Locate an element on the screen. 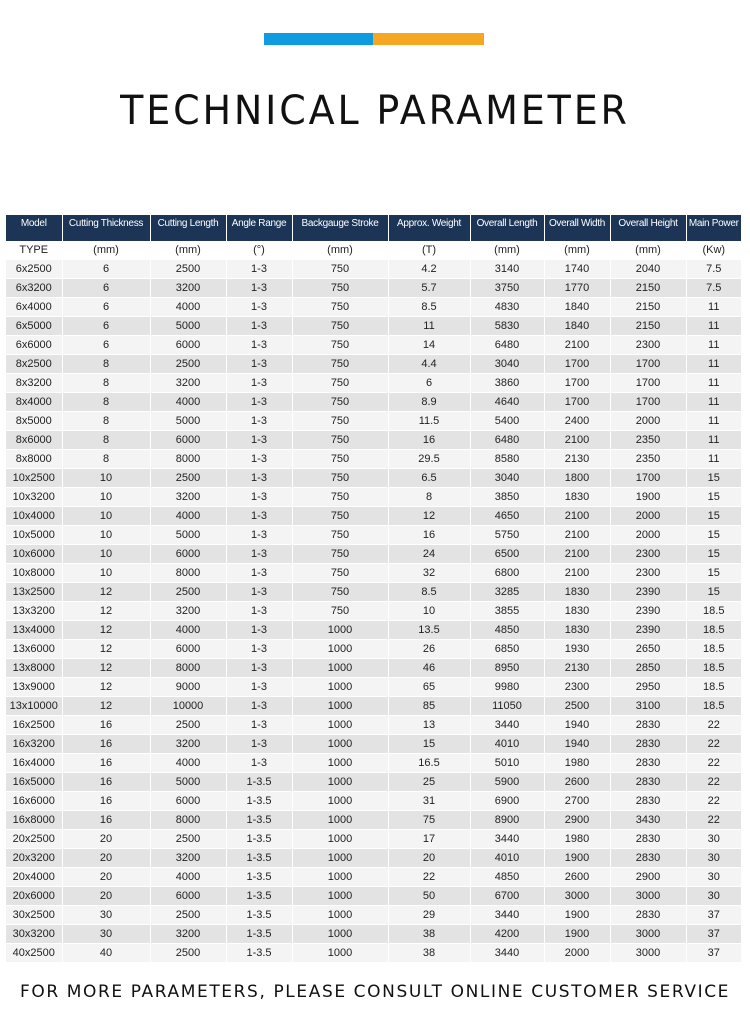 The image size is (750, 1025). table-cell: 3440 is located at coordinates (507, 839).